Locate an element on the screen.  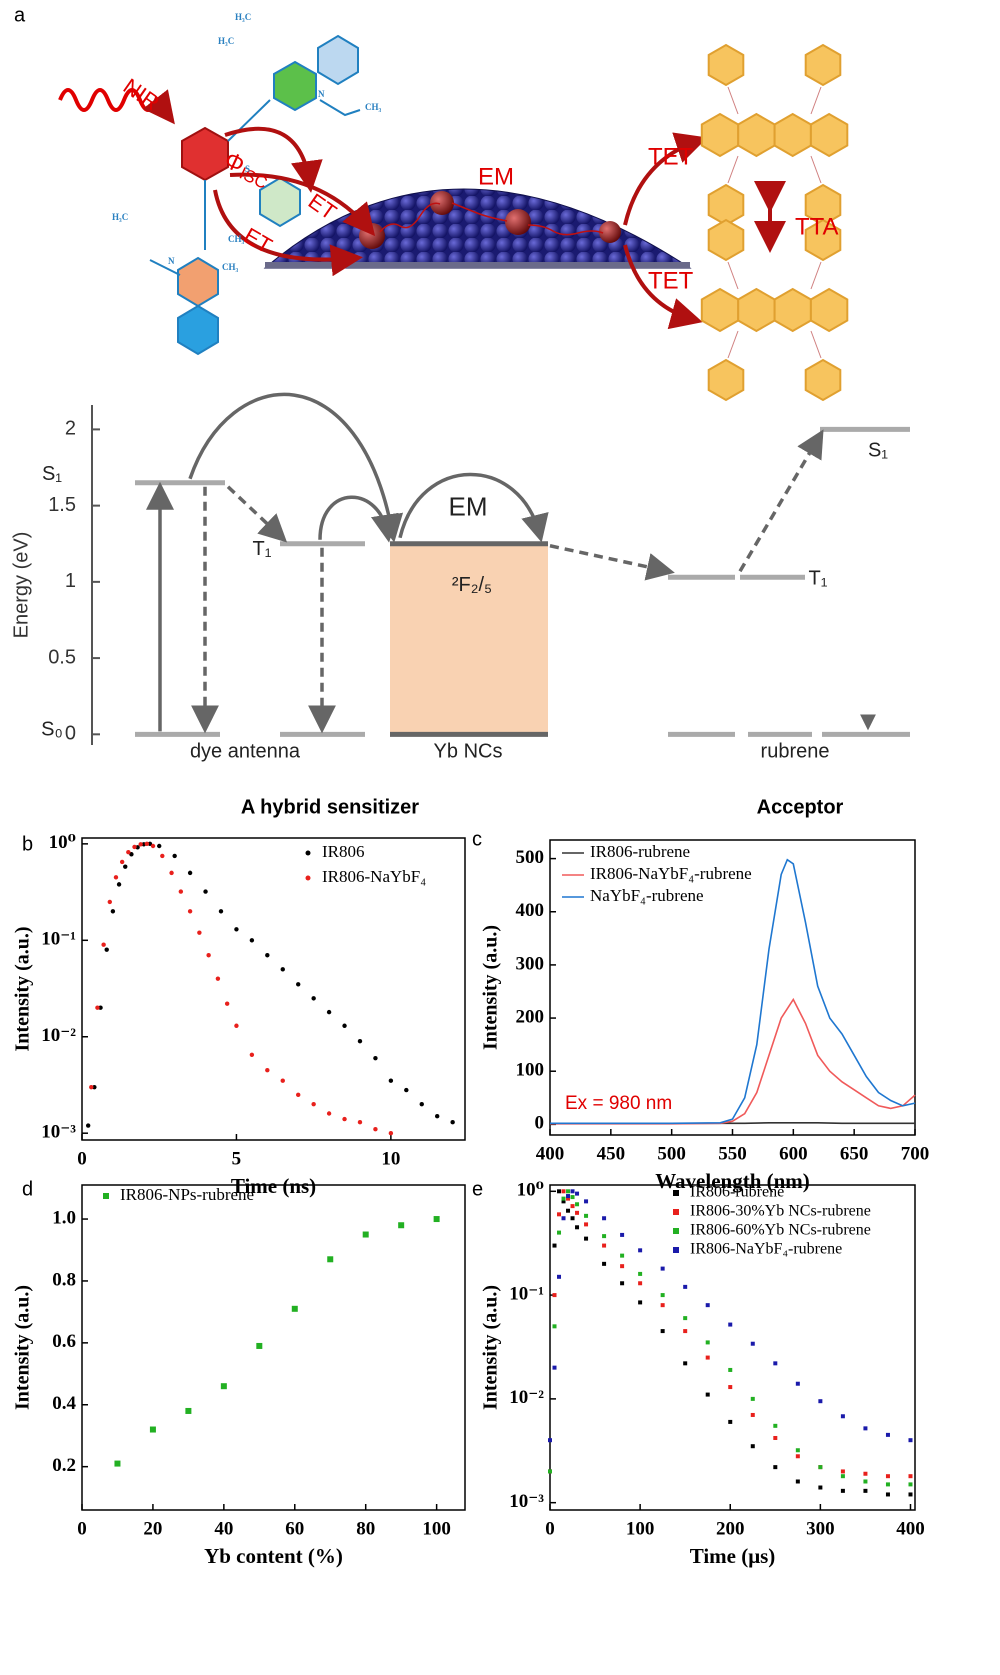
group-label: Yb NCs is located at coordinates (468, 751).